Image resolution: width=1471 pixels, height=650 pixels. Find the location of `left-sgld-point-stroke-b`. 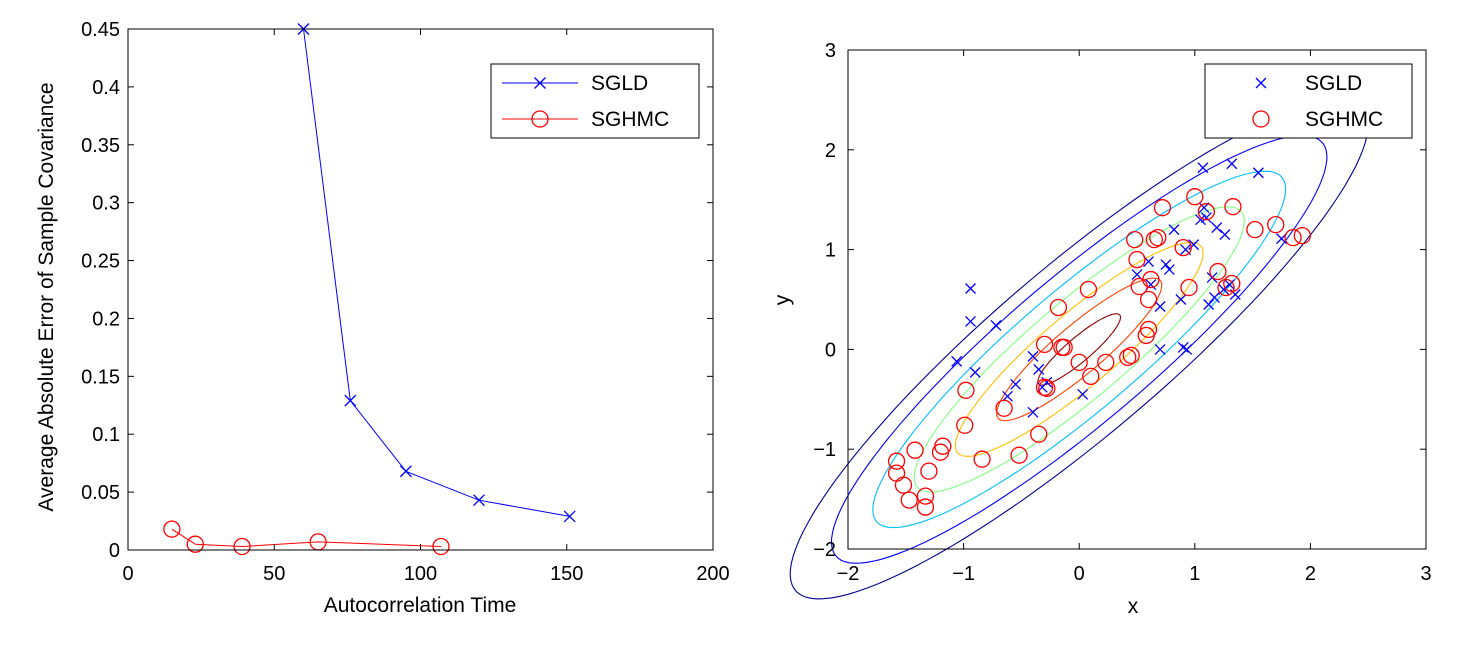

left-sgld-point-stroke-b is located at coordinates (350, 400).